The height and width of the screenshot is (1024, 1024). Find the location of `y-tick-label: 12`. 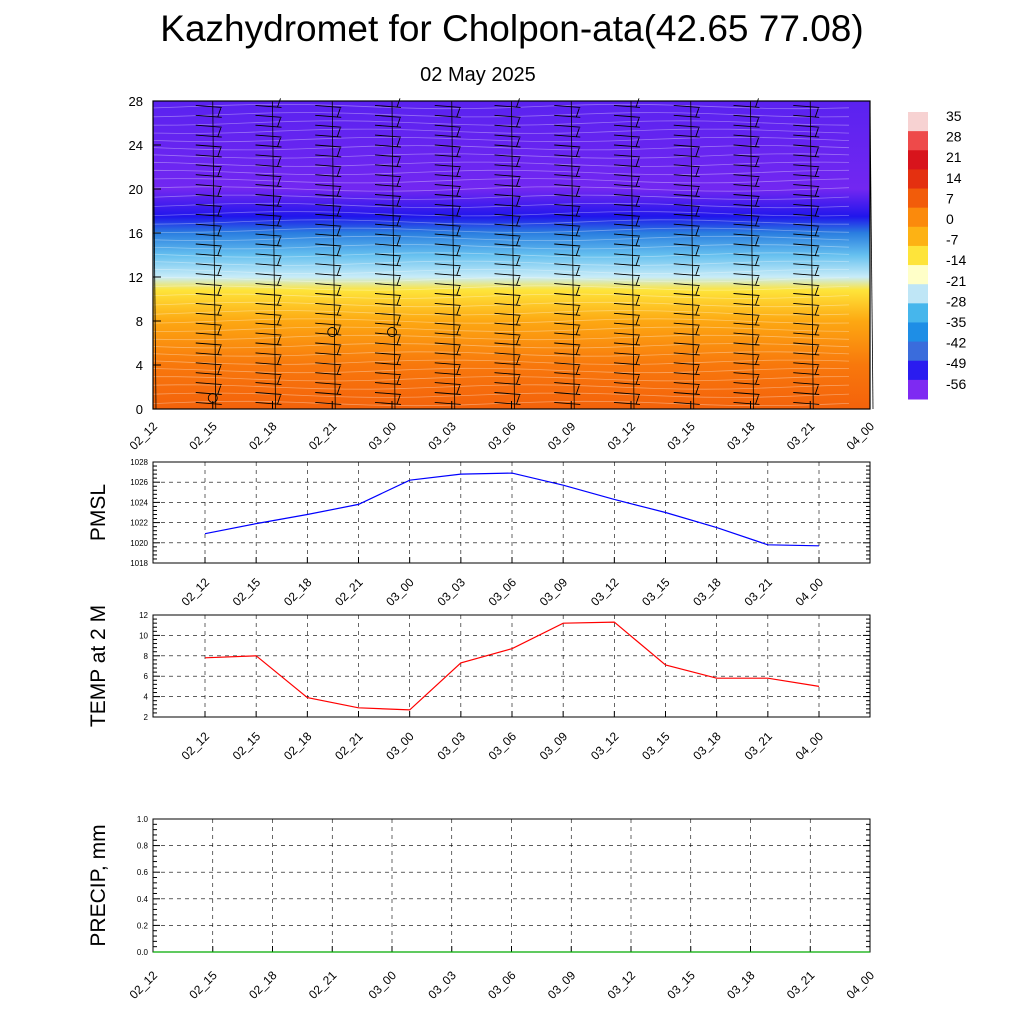

y-tick-label: 12 is located at coordinates (136, 277).